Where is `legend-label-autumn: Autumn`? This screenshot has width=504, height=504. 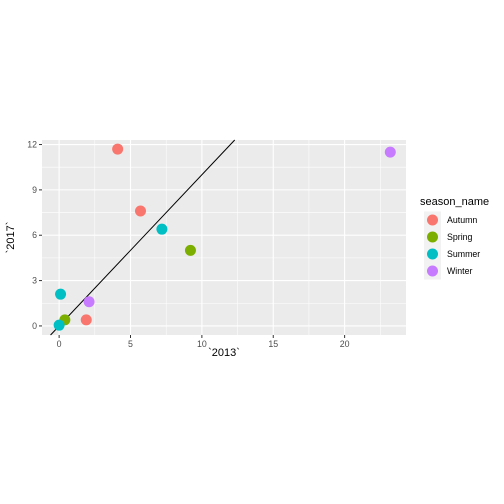
legend-label-autumn: Autumn is located at coordinates (462, 220).